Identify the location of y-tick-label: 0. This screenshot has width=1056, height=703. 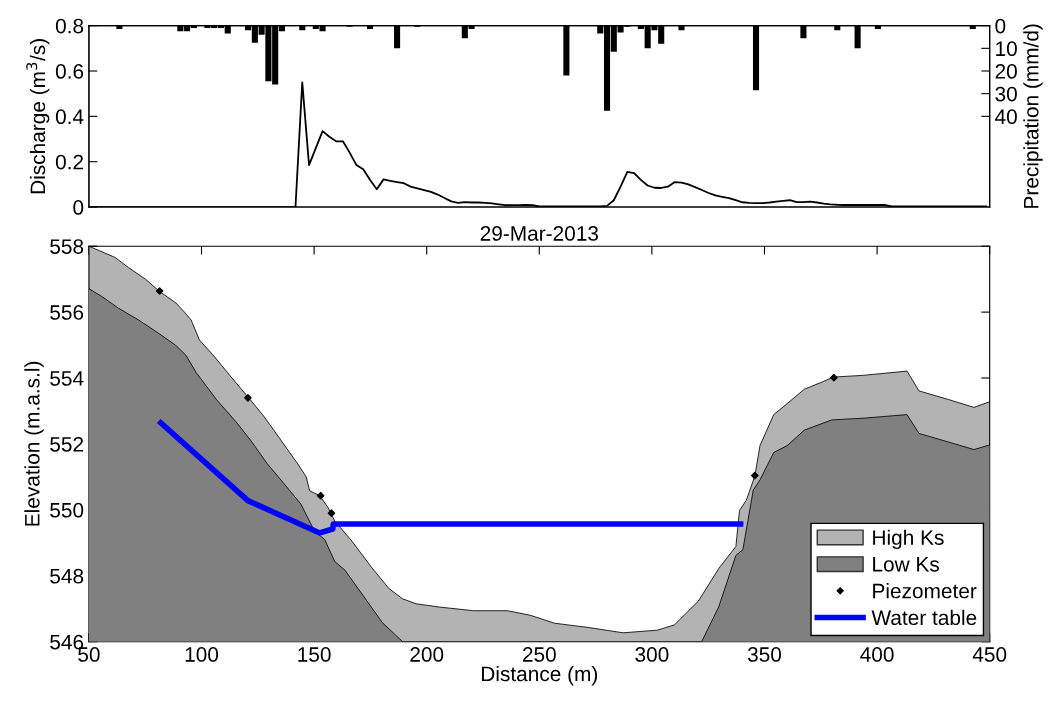
(78, 207).